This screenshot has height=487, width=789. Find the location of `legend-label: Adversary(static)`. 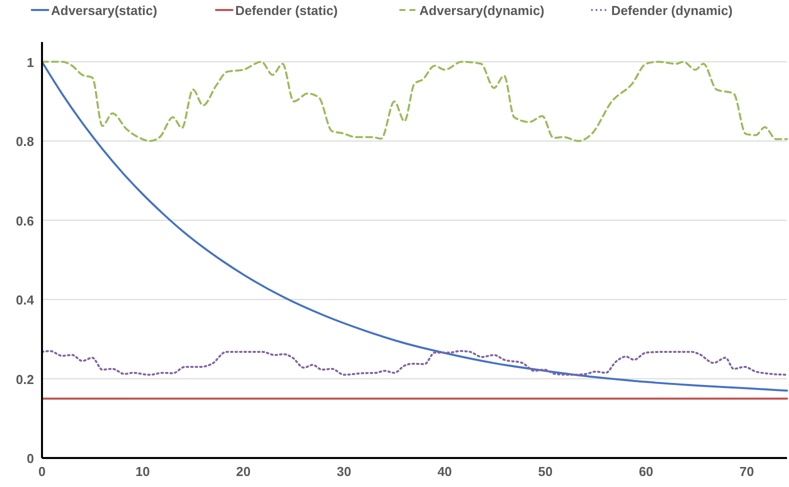

legend-label: Adversary(static) is located at coordinates (104, 10).